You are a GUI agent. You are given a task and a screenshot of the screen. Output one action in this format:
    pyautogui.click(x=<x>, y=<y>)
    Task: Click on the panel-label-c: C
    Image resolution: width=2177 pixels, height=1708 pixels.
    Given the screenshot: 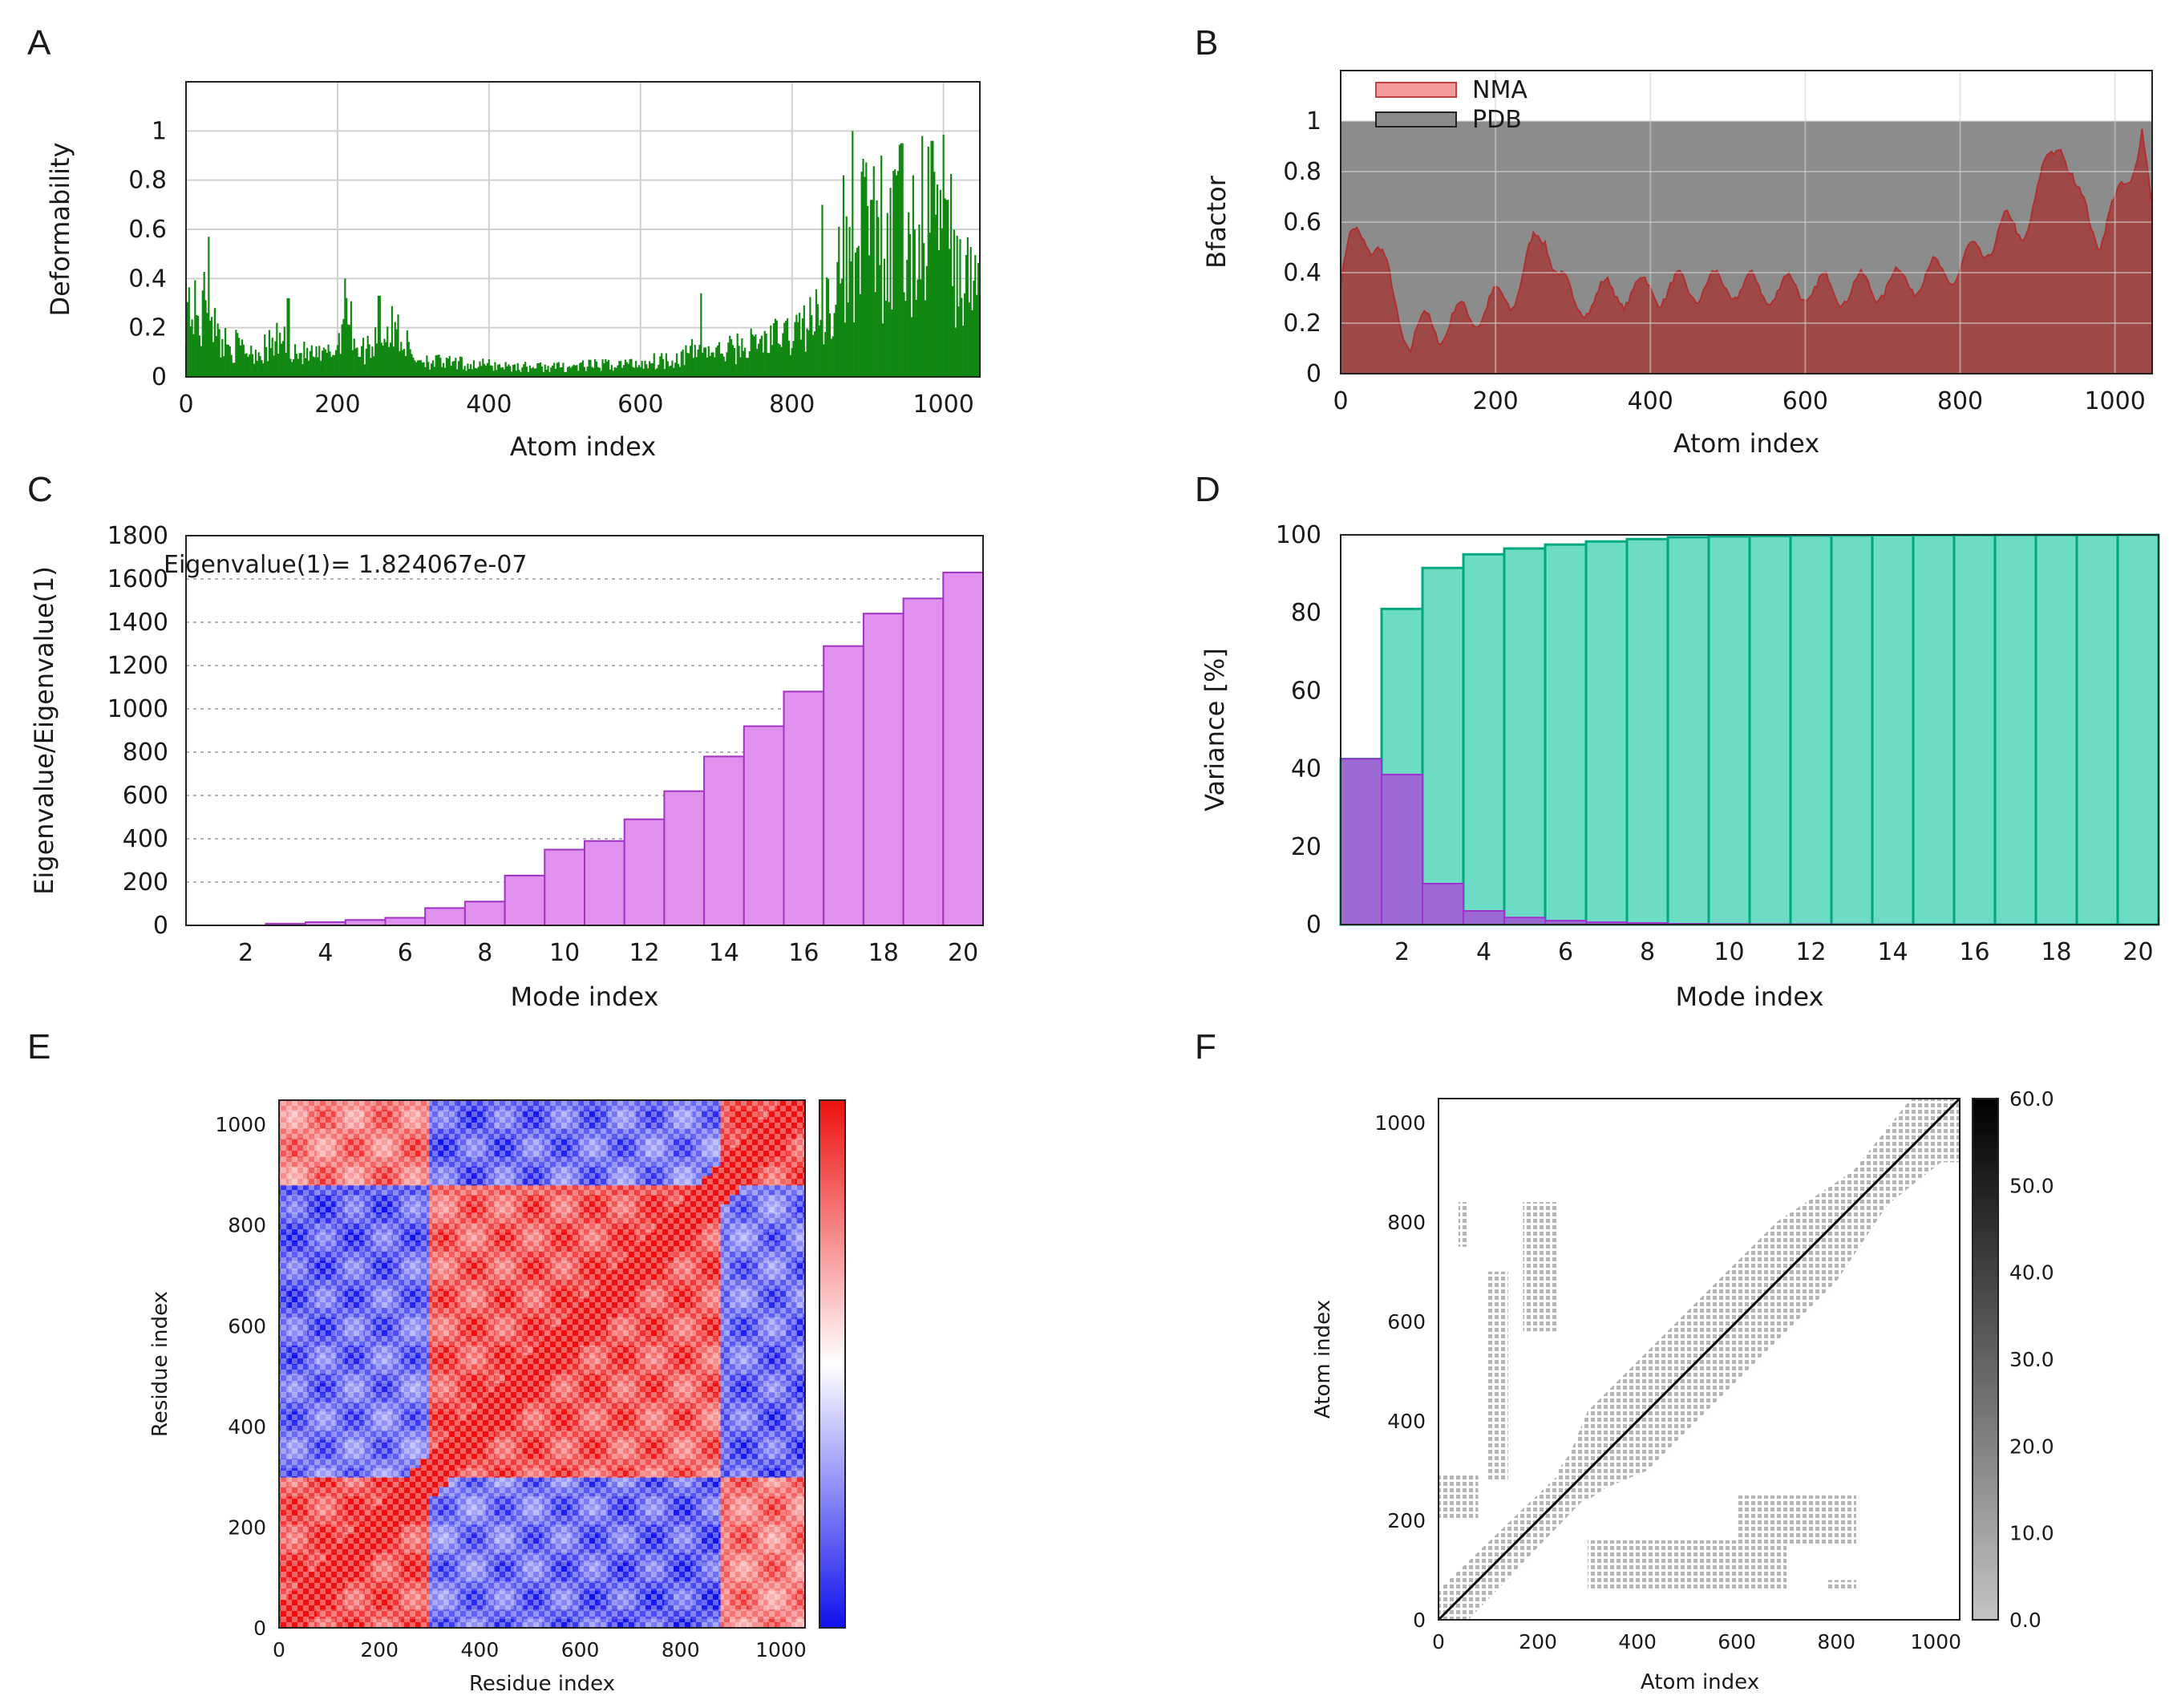 What is the action you would take?
    pyautogui.click(x=40, y=489)
    